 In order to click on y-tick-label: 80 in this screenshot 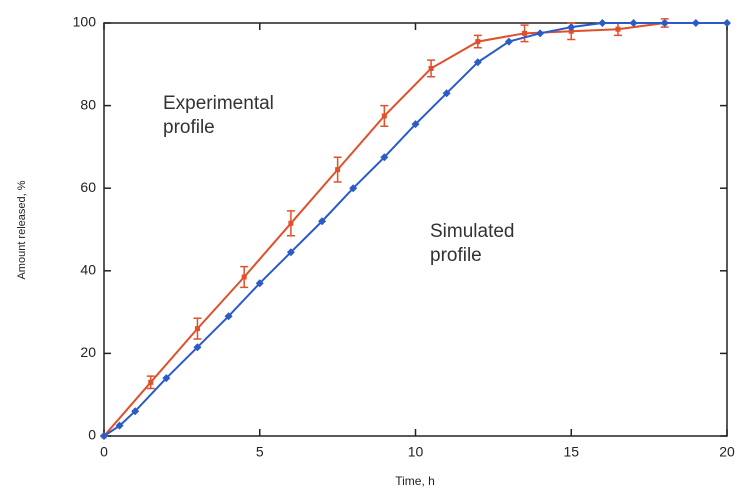, I will do `click(88, 104)`.